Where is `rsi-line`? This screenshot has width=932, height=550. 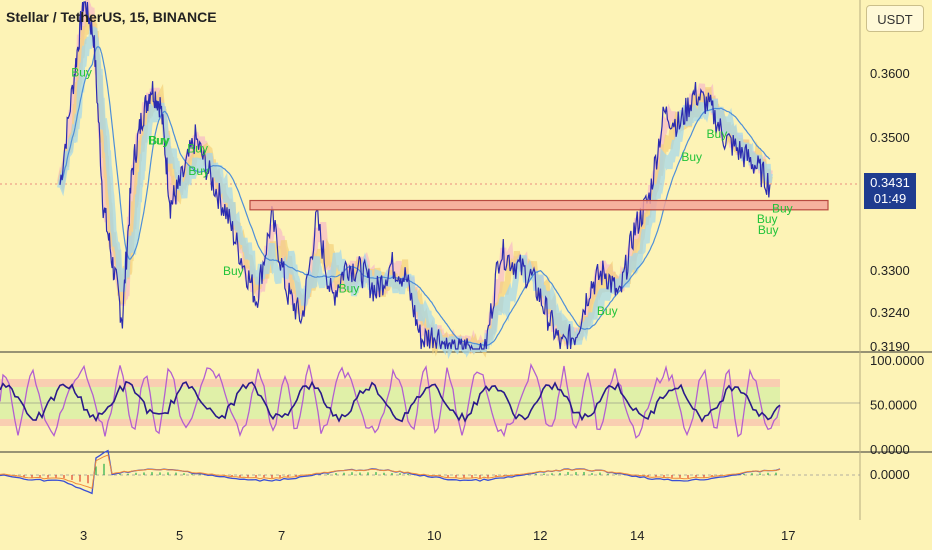 rsi-line is located at coordinates (390, 401).